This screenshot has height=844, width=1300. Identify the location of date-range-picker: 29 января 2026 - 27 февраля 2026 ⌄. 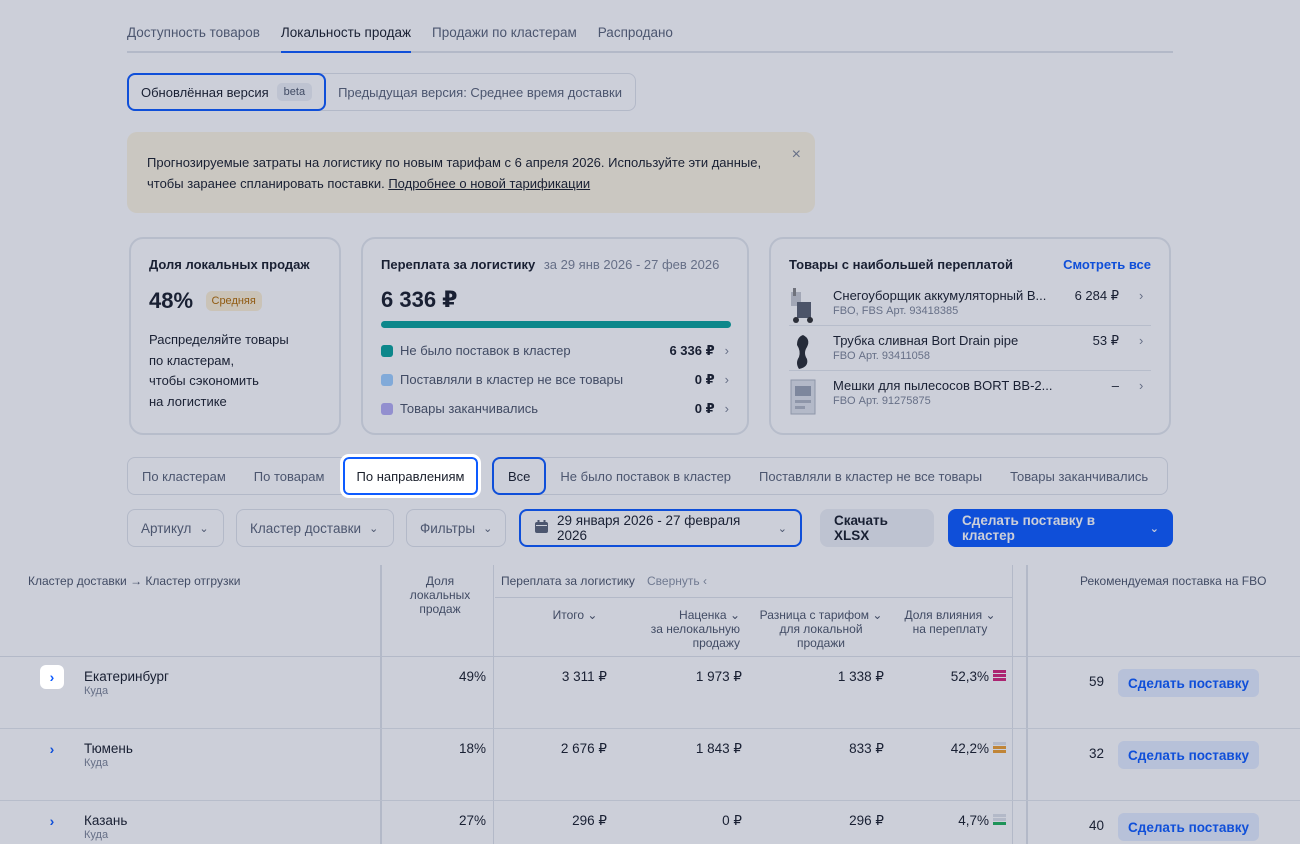
(660, 528).